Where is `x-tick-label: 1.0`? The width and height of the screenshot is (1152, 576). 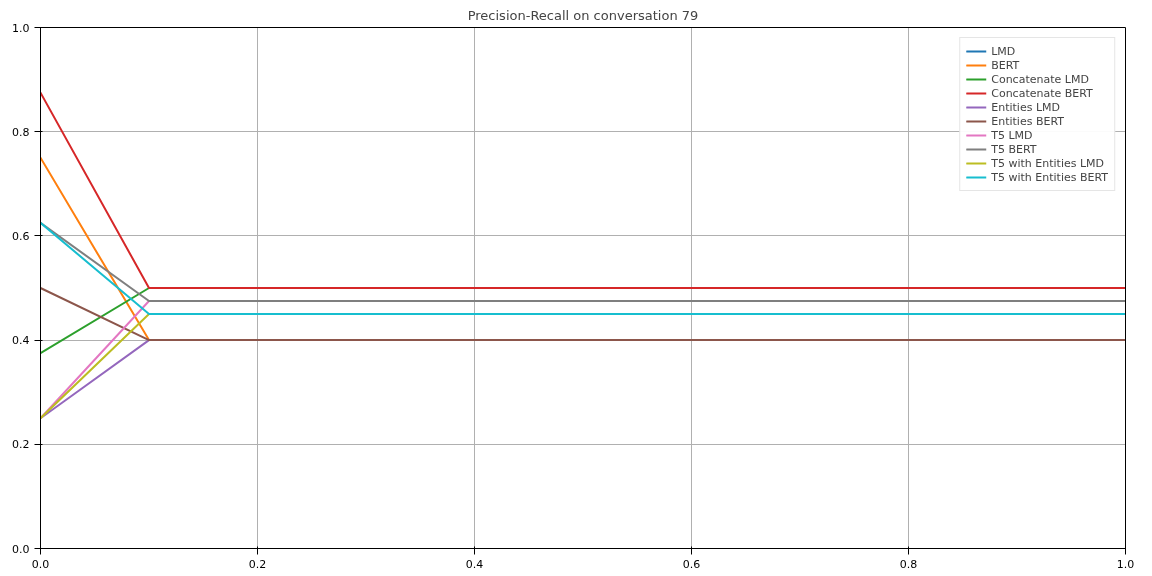
x-tick-label: 1.0 is located at coordinates (1125, 564).